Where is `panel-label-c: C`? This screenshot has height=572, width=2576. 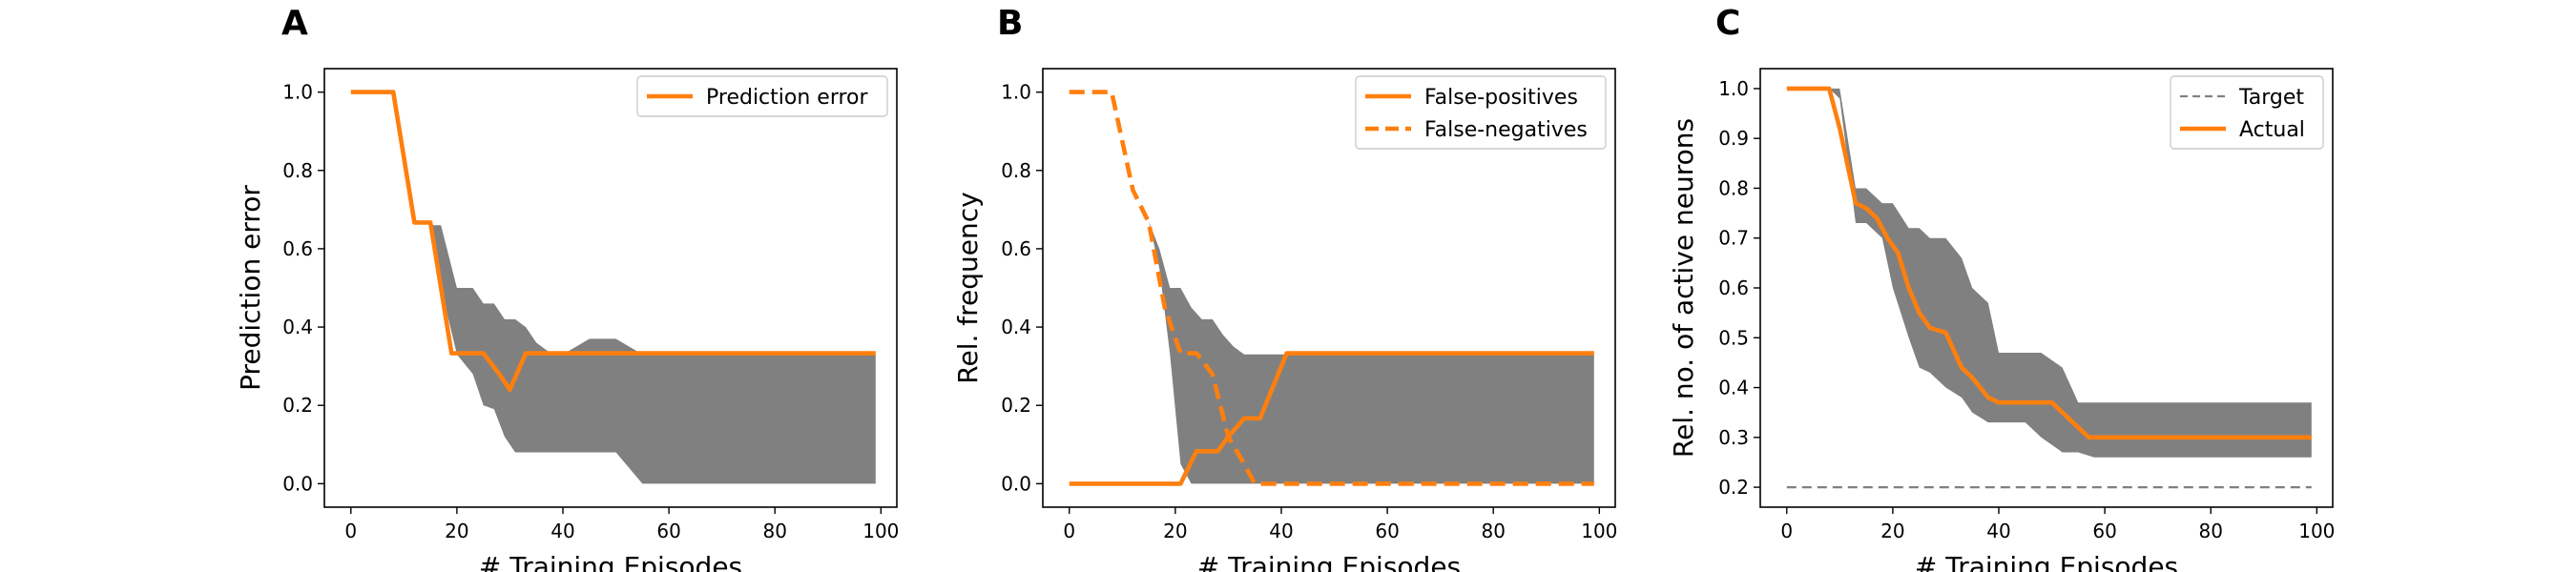 panel-label-c: C is located at coordinates (1727, 23).